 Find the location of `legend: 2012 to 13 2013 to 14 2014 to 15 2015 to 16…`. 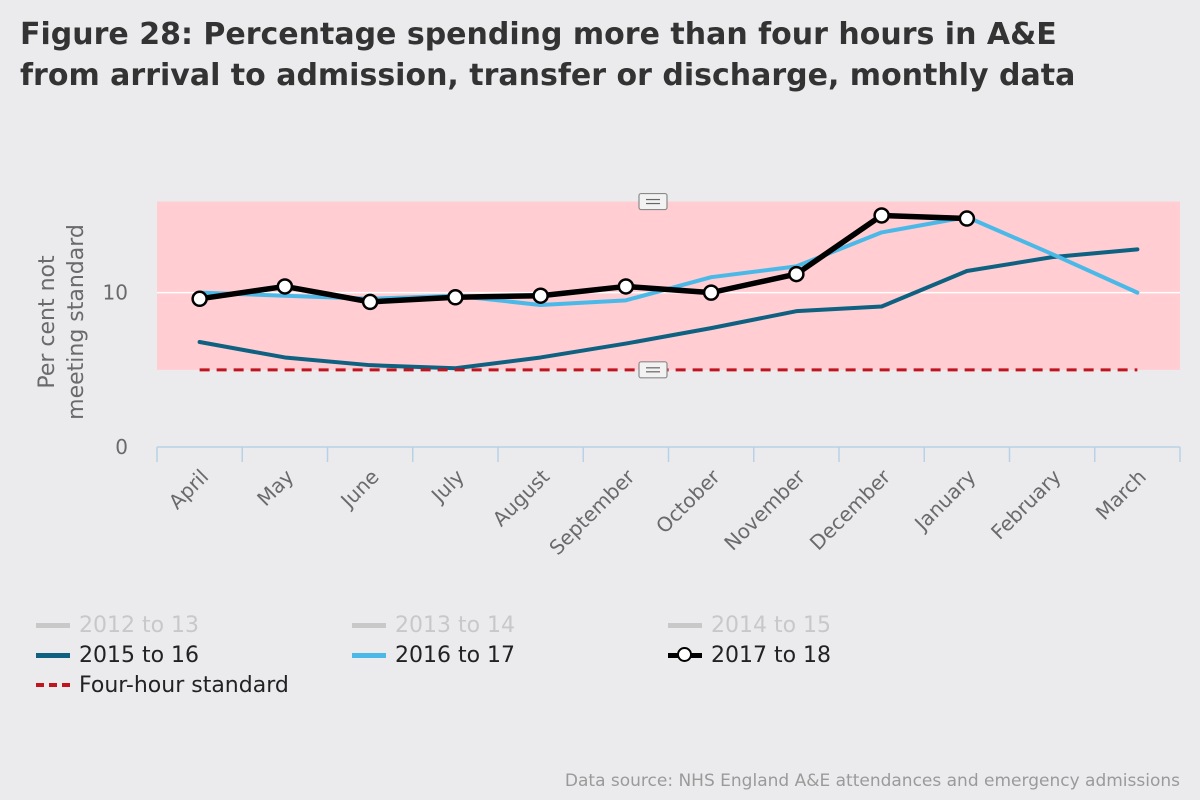

legend: 2012 to 13 2013 to 14 2014 to 15 2015 to 16… is located at coordinates (506, 655).